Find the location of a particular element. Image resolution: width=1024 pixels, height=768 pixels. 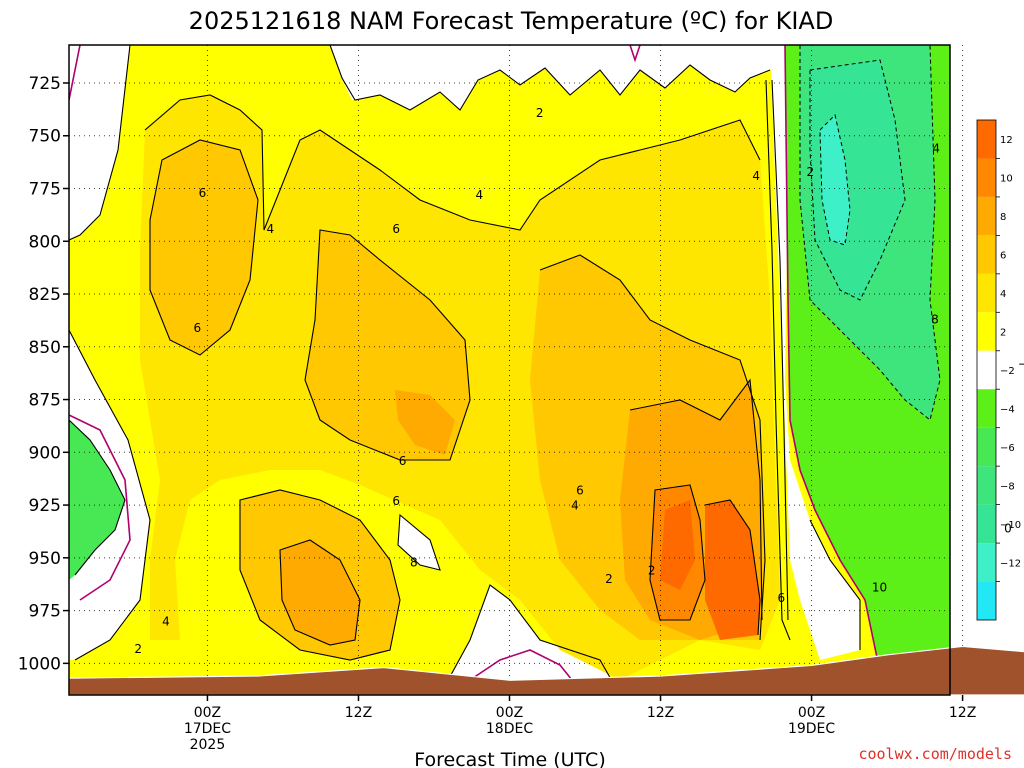

fill-cyan-core is located at coordinates (835, 180).